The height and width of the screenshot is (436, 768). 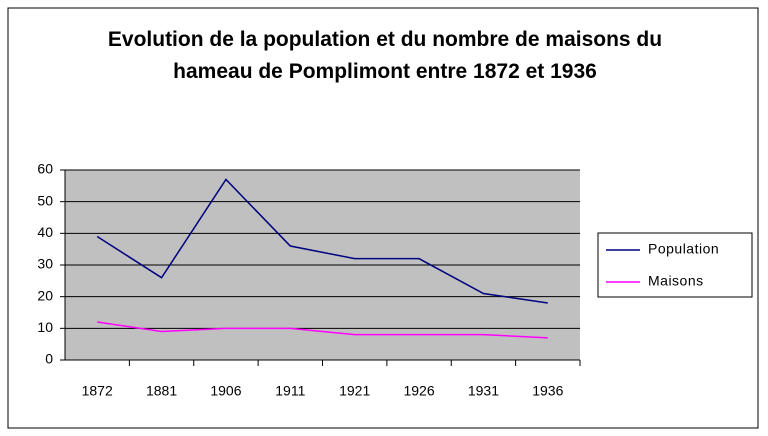 I want to click on x-tick-label: 1906, so click(x=225, y=391).